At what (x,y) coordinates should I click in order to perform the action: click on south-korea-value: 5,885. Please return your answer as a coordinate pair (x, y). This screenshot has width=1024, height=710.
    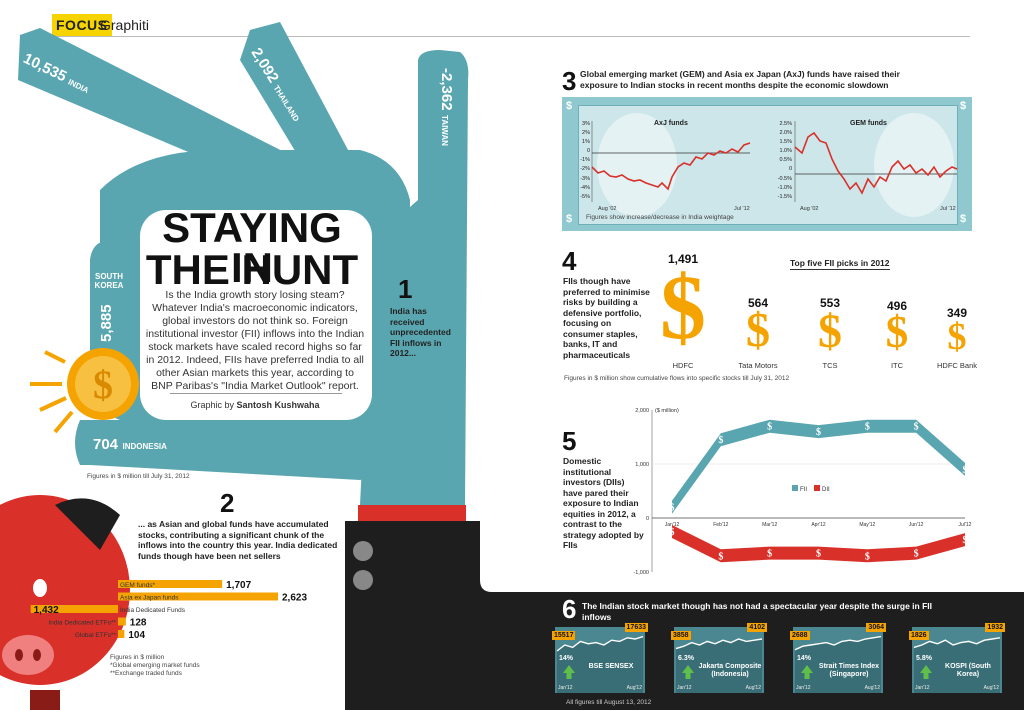
    Looking at the image, I should click on (106, 323).